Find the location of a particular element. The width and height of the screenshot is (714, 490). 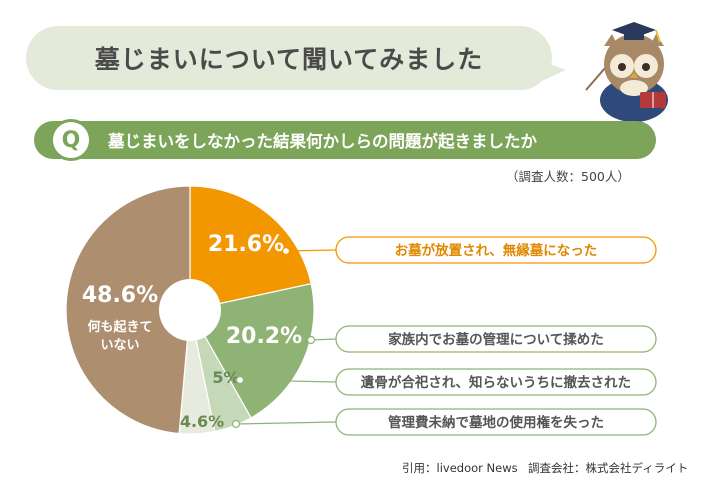

slice-value-nothing-happened: 48.6% is located at coordinates (120, 295).